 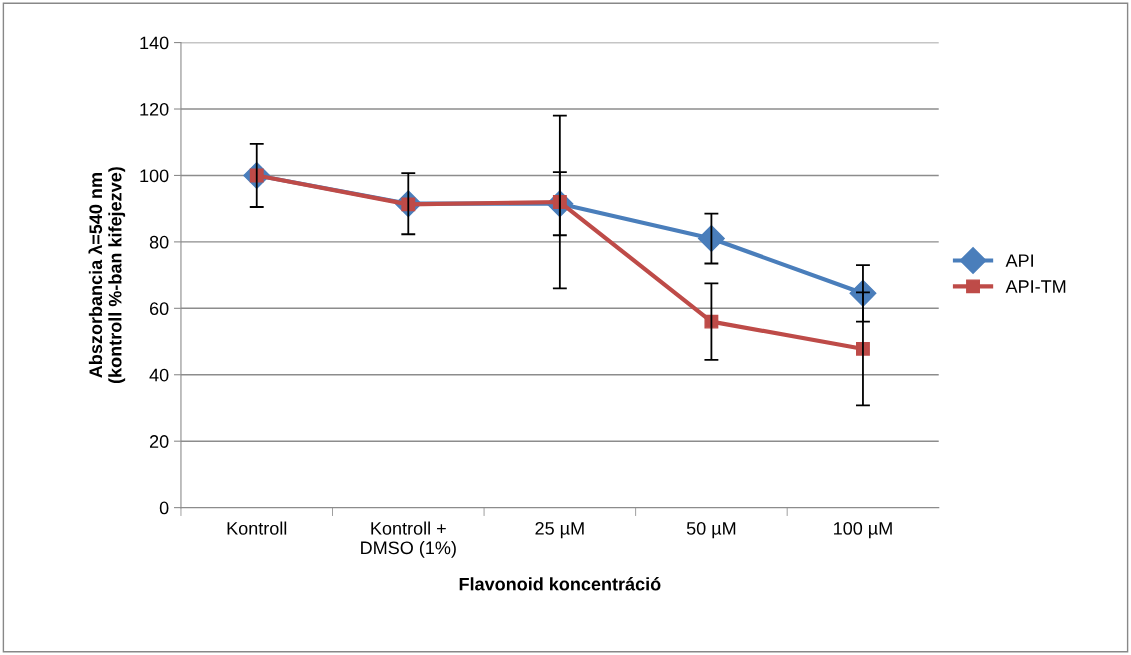 I want to click on x-tick-label: 50 µM, so click(x=711, y=530).